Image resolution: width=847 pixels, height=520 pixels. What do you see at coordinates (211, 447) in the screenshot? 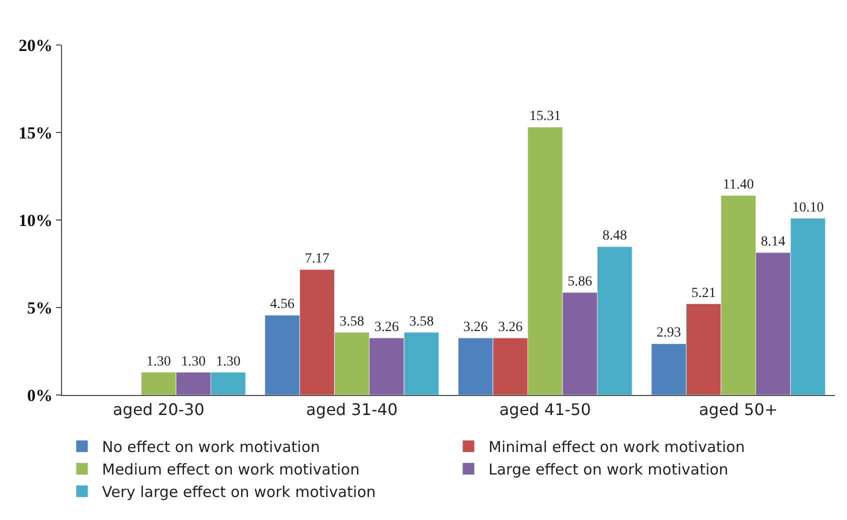
I see `legend-label: No effect on work motivation` at bounding box center [211, 447].